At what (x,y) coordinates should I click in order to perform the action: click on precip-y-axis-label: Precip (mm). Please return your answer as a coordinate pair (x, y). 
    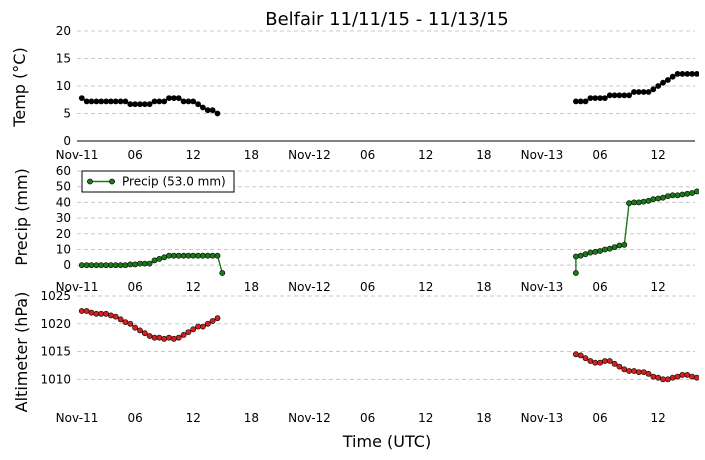
    Looking at the image, I should click on (21, 217).